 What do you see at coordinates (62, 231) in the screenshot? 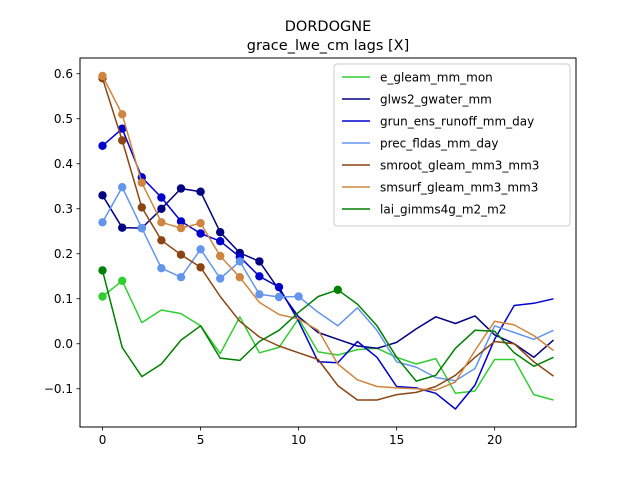
I see `y-axis: −0.1 0.0 0.1 0.2 0.3 0.4 0.5 0.6` at bounding box center [62, 231].